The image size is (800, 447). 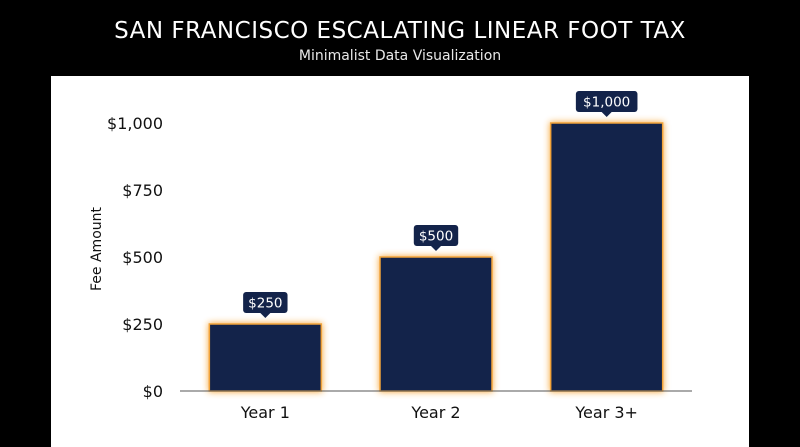 I want to click on x-tick-label: Year 2, so click(x=435, y=412).